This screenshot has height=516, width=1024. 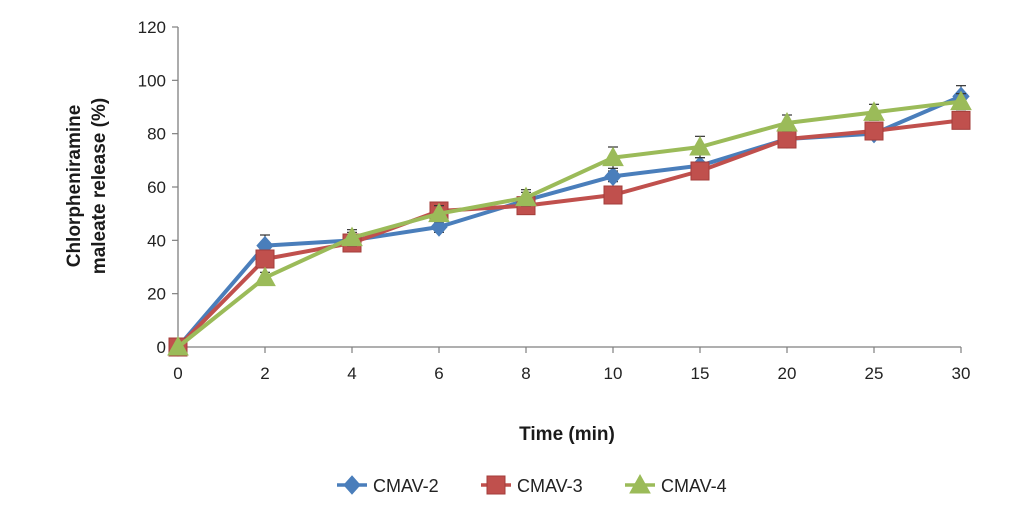 What do you see at coordinates (874, 373) in the screenshot?
I see `x-tick-label: 25` at bounding box center [874, 373].